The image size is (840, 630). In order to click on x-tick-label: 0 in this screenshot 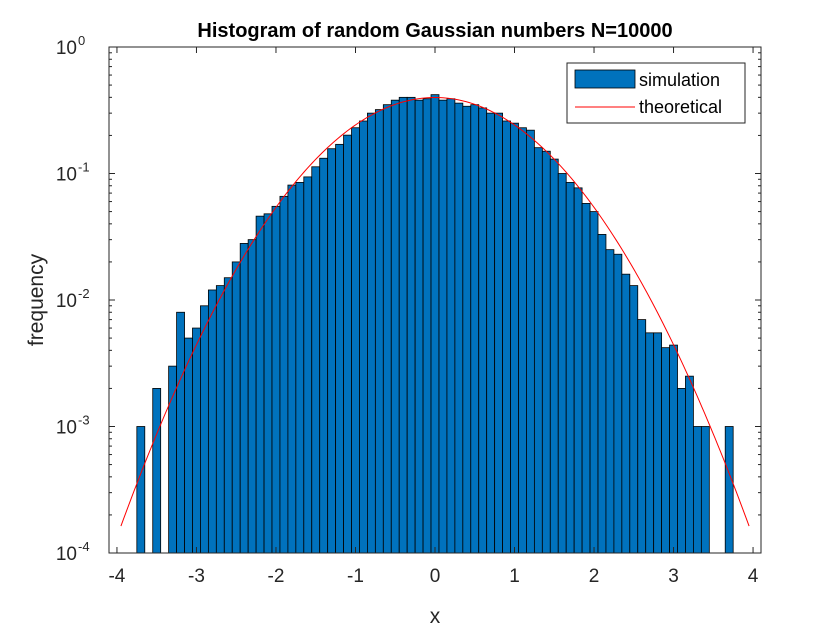, I will do `click(435, 576)`.